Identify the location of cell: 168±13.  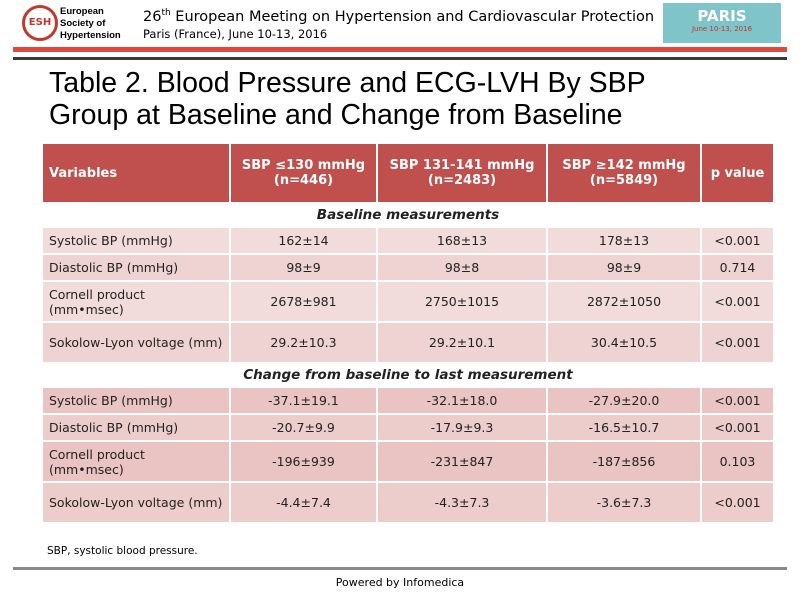
(462, 240).